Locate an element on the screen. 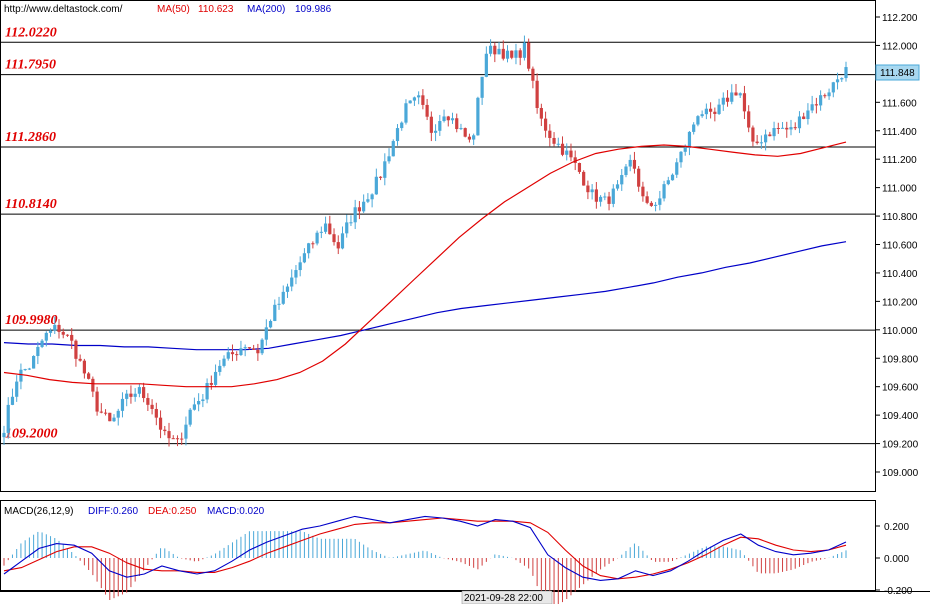 This screenshot has width=930, height=609. macd-tick-label: 0.000 is located at coordinates (896, 559).